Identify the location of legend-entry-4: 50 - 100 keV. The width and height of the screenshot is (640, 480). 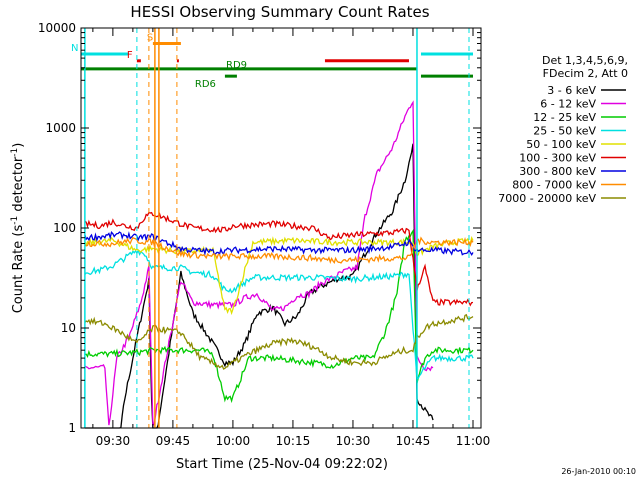
(561, 144).